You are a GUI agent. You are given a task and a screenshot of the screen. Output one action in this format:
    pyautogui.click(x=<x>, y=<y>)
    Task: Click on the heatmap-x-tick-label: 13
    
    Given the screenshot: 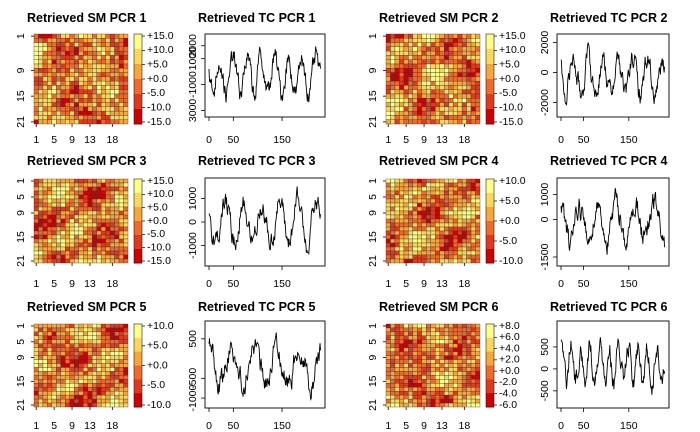 What is the action you would take?
    pyautogui.click(x=442, y=140)
    